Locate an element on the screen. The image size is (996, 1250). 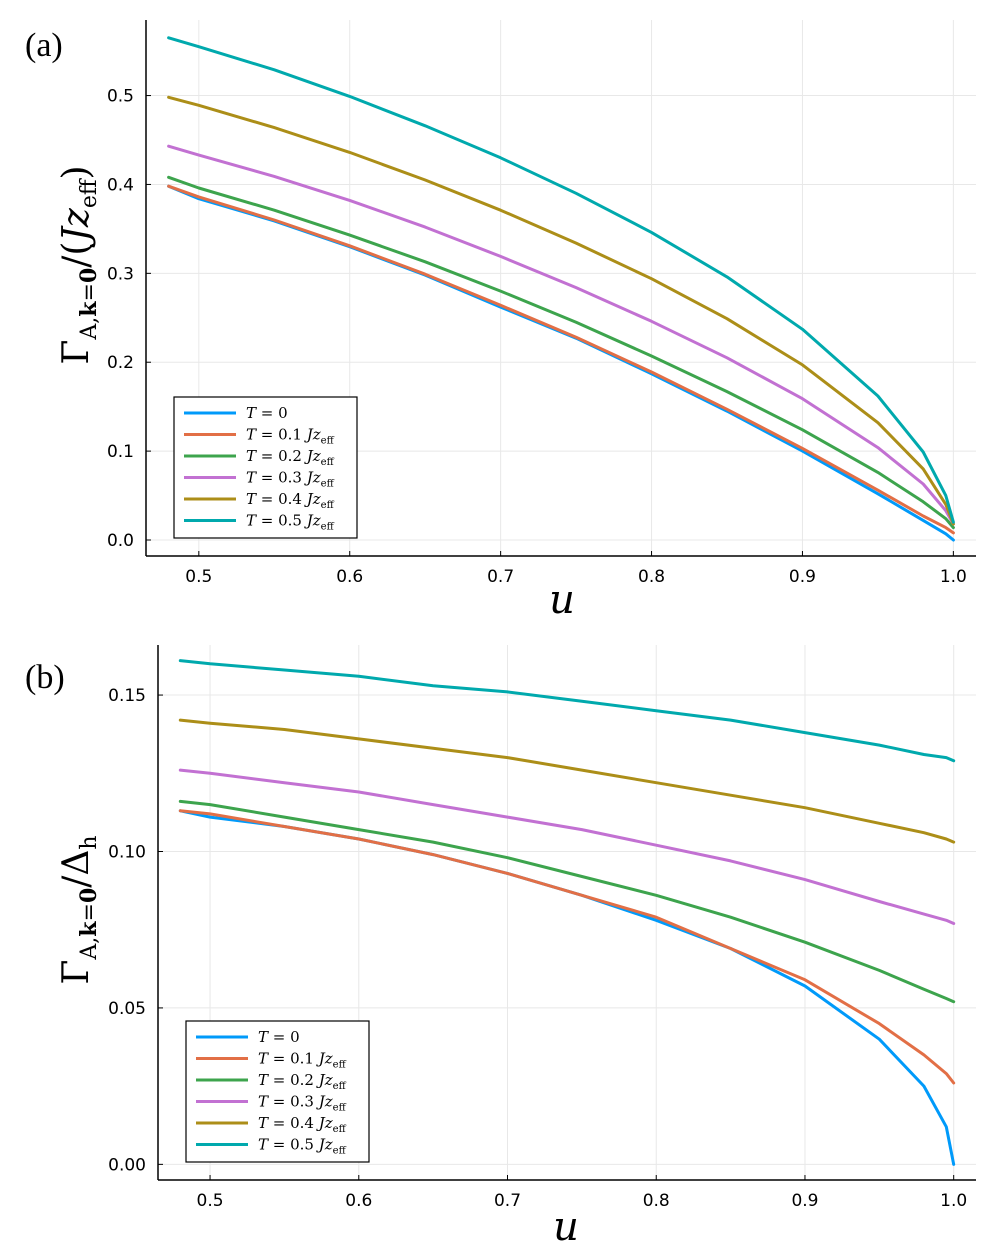
y-tick-label: 0.10 is located at coordinates (127, 852).